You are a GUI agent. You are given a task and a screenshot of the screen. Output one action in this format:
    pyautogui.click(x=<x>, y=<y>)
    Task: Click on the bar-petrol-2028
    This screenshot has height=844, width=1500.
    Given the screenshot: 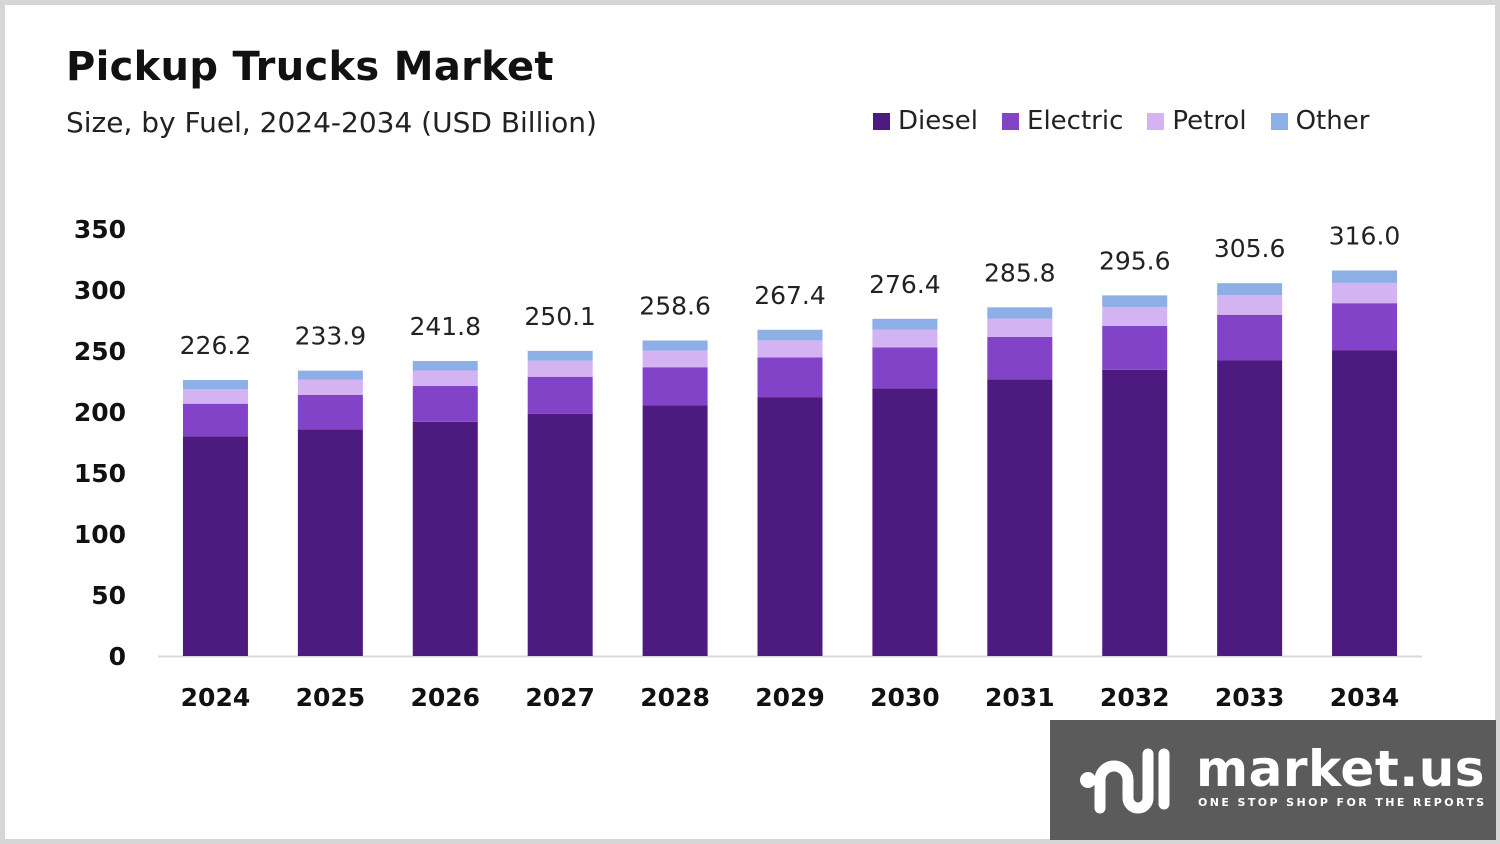 What is the action you would take?
    pyautogui.click(x=675, y=359)
    